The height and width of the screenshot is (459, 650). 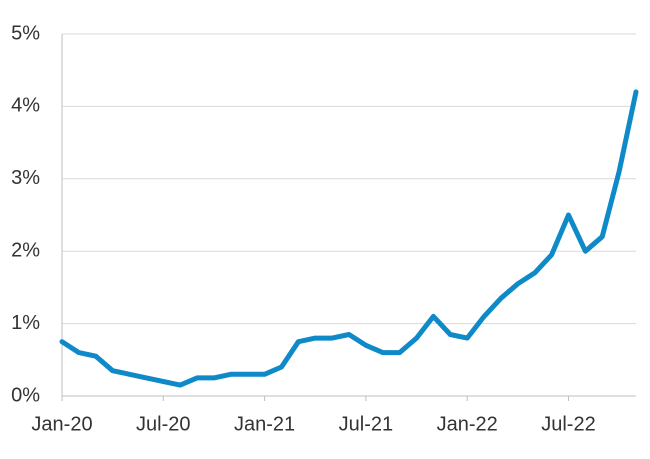 What do you see at coordinates (568, 424) in the screenshot?
I see `x-tick-label: Jul-22` at bounding box center [568, 424].